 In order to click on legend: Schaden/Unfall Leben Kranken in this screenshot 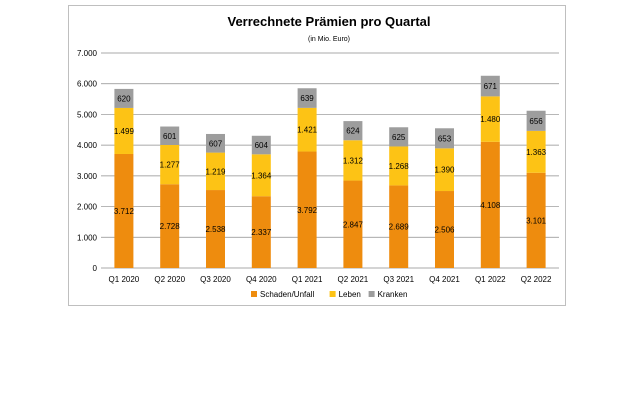, I will do `click(329, 294)`.